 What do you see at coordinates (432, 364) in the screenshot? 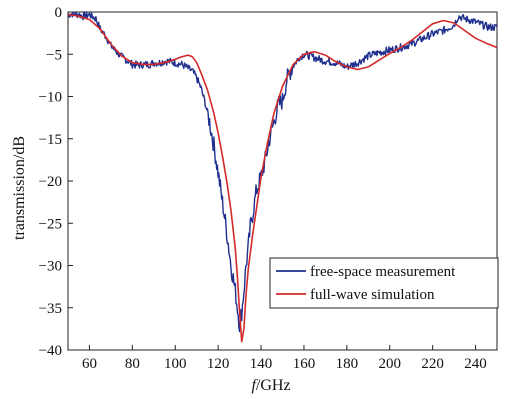
I see `x-tick-label: 220` at bounding box center [432, 364].